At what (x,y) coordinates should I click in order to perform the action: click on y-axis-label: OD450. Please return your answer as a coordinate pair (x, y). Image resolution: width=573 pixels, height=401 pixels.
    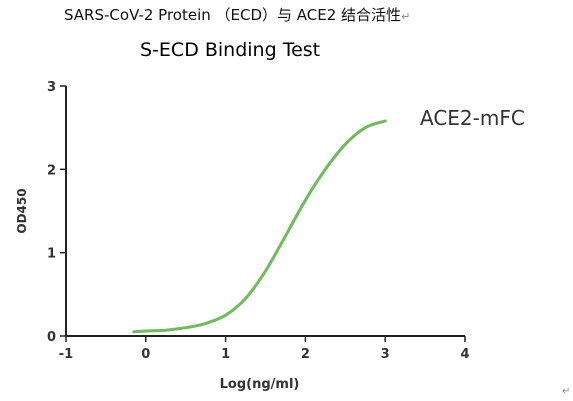
    Looking at the image, I should click on (22, 210).